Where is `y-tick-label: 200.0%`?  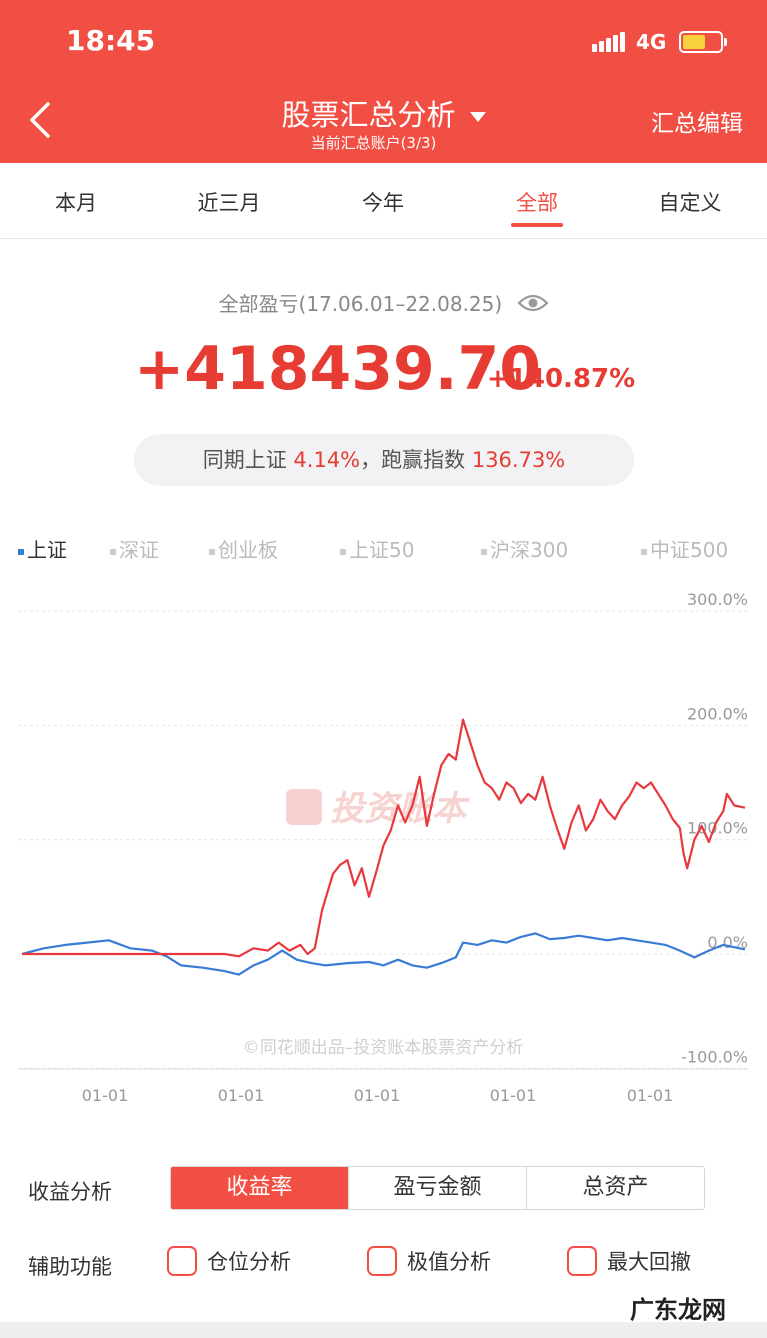
y-tick-label: 200.0% is located at coordinates (717, 713).